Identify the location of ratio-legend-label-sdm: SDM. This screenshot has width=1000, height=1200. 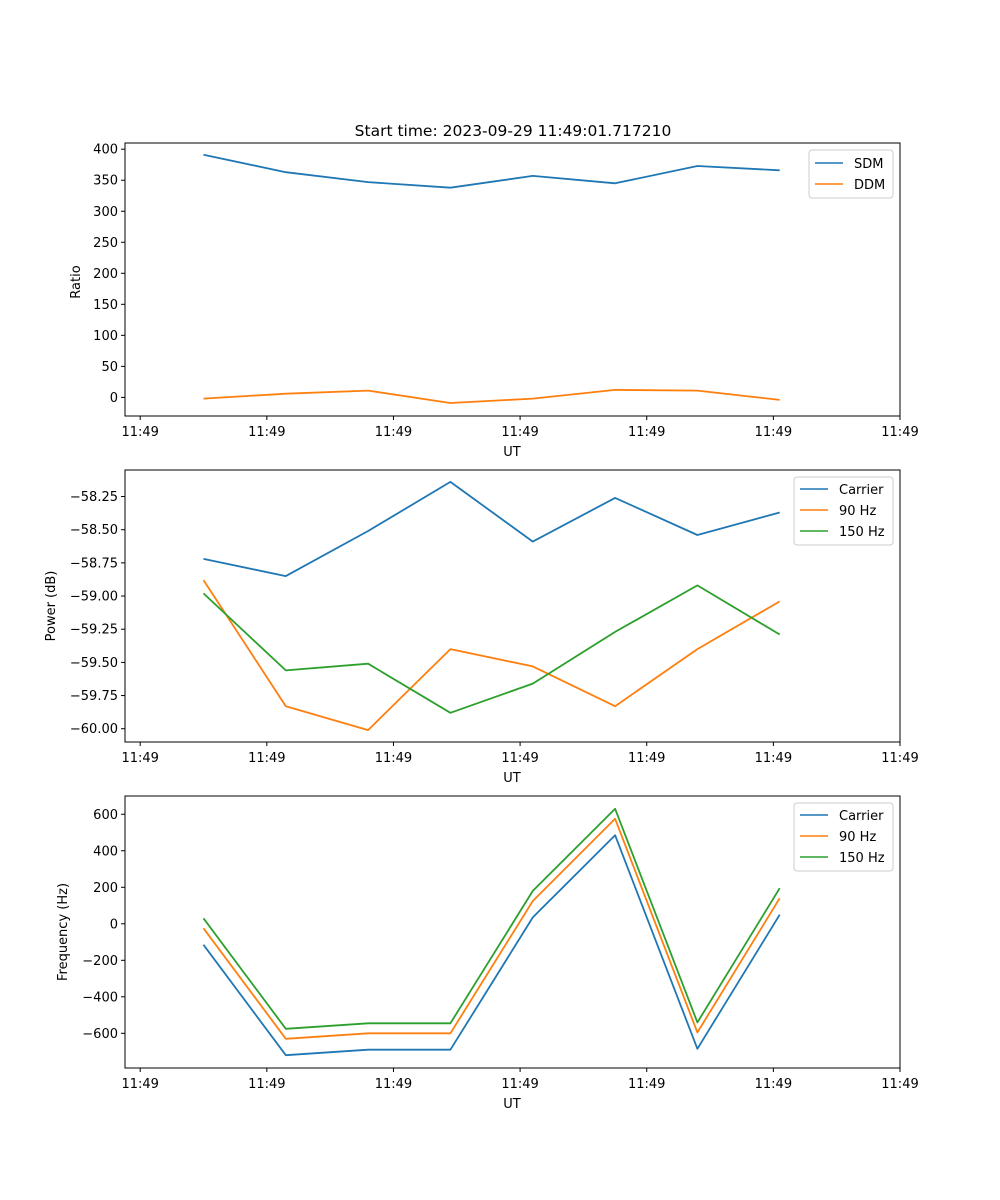
(868, 164).